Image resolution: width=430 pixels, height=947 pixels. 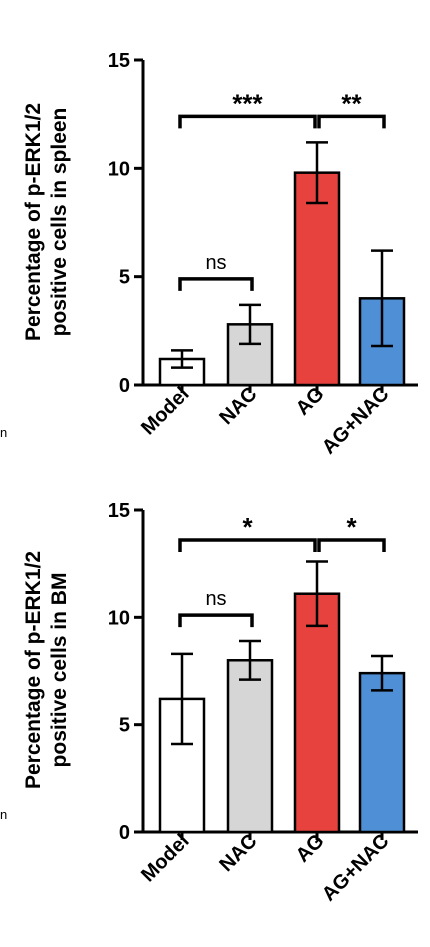 I want to click on y-axis-title-line2: positive cells in spleen, so click(x=59, y=222).